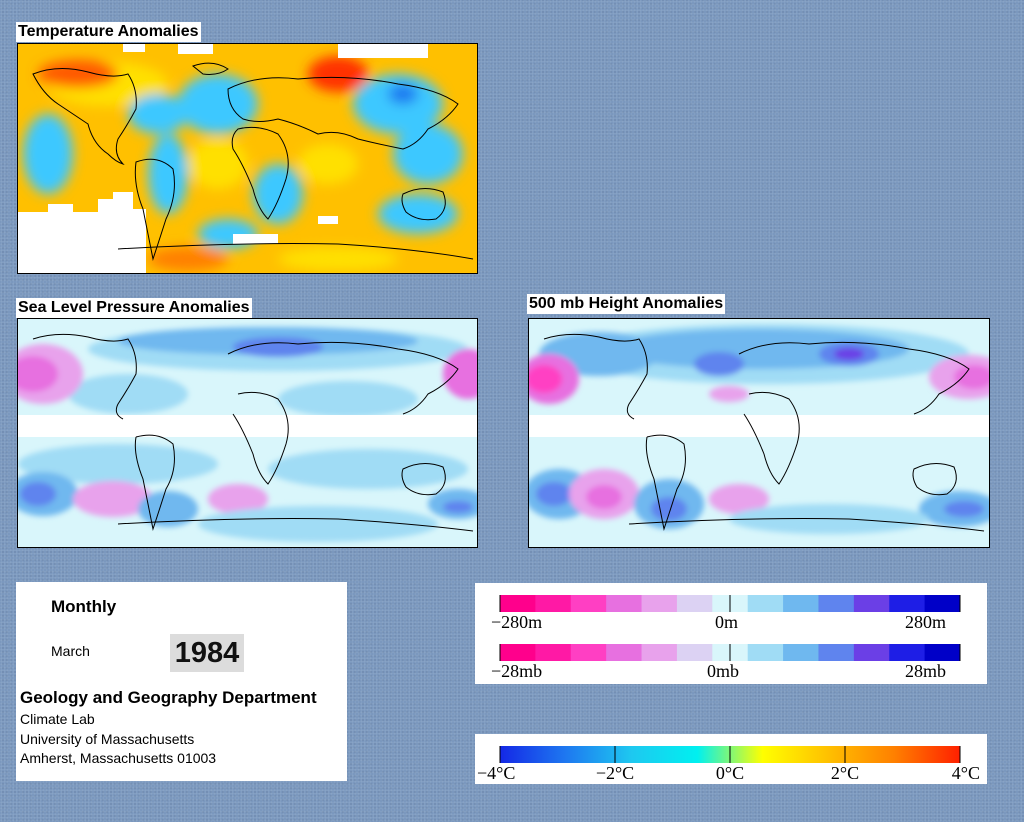 The image size is (1024, 822). I want to click on slp-title: Sea Level Pressure Anomalies, so click(134, 308).